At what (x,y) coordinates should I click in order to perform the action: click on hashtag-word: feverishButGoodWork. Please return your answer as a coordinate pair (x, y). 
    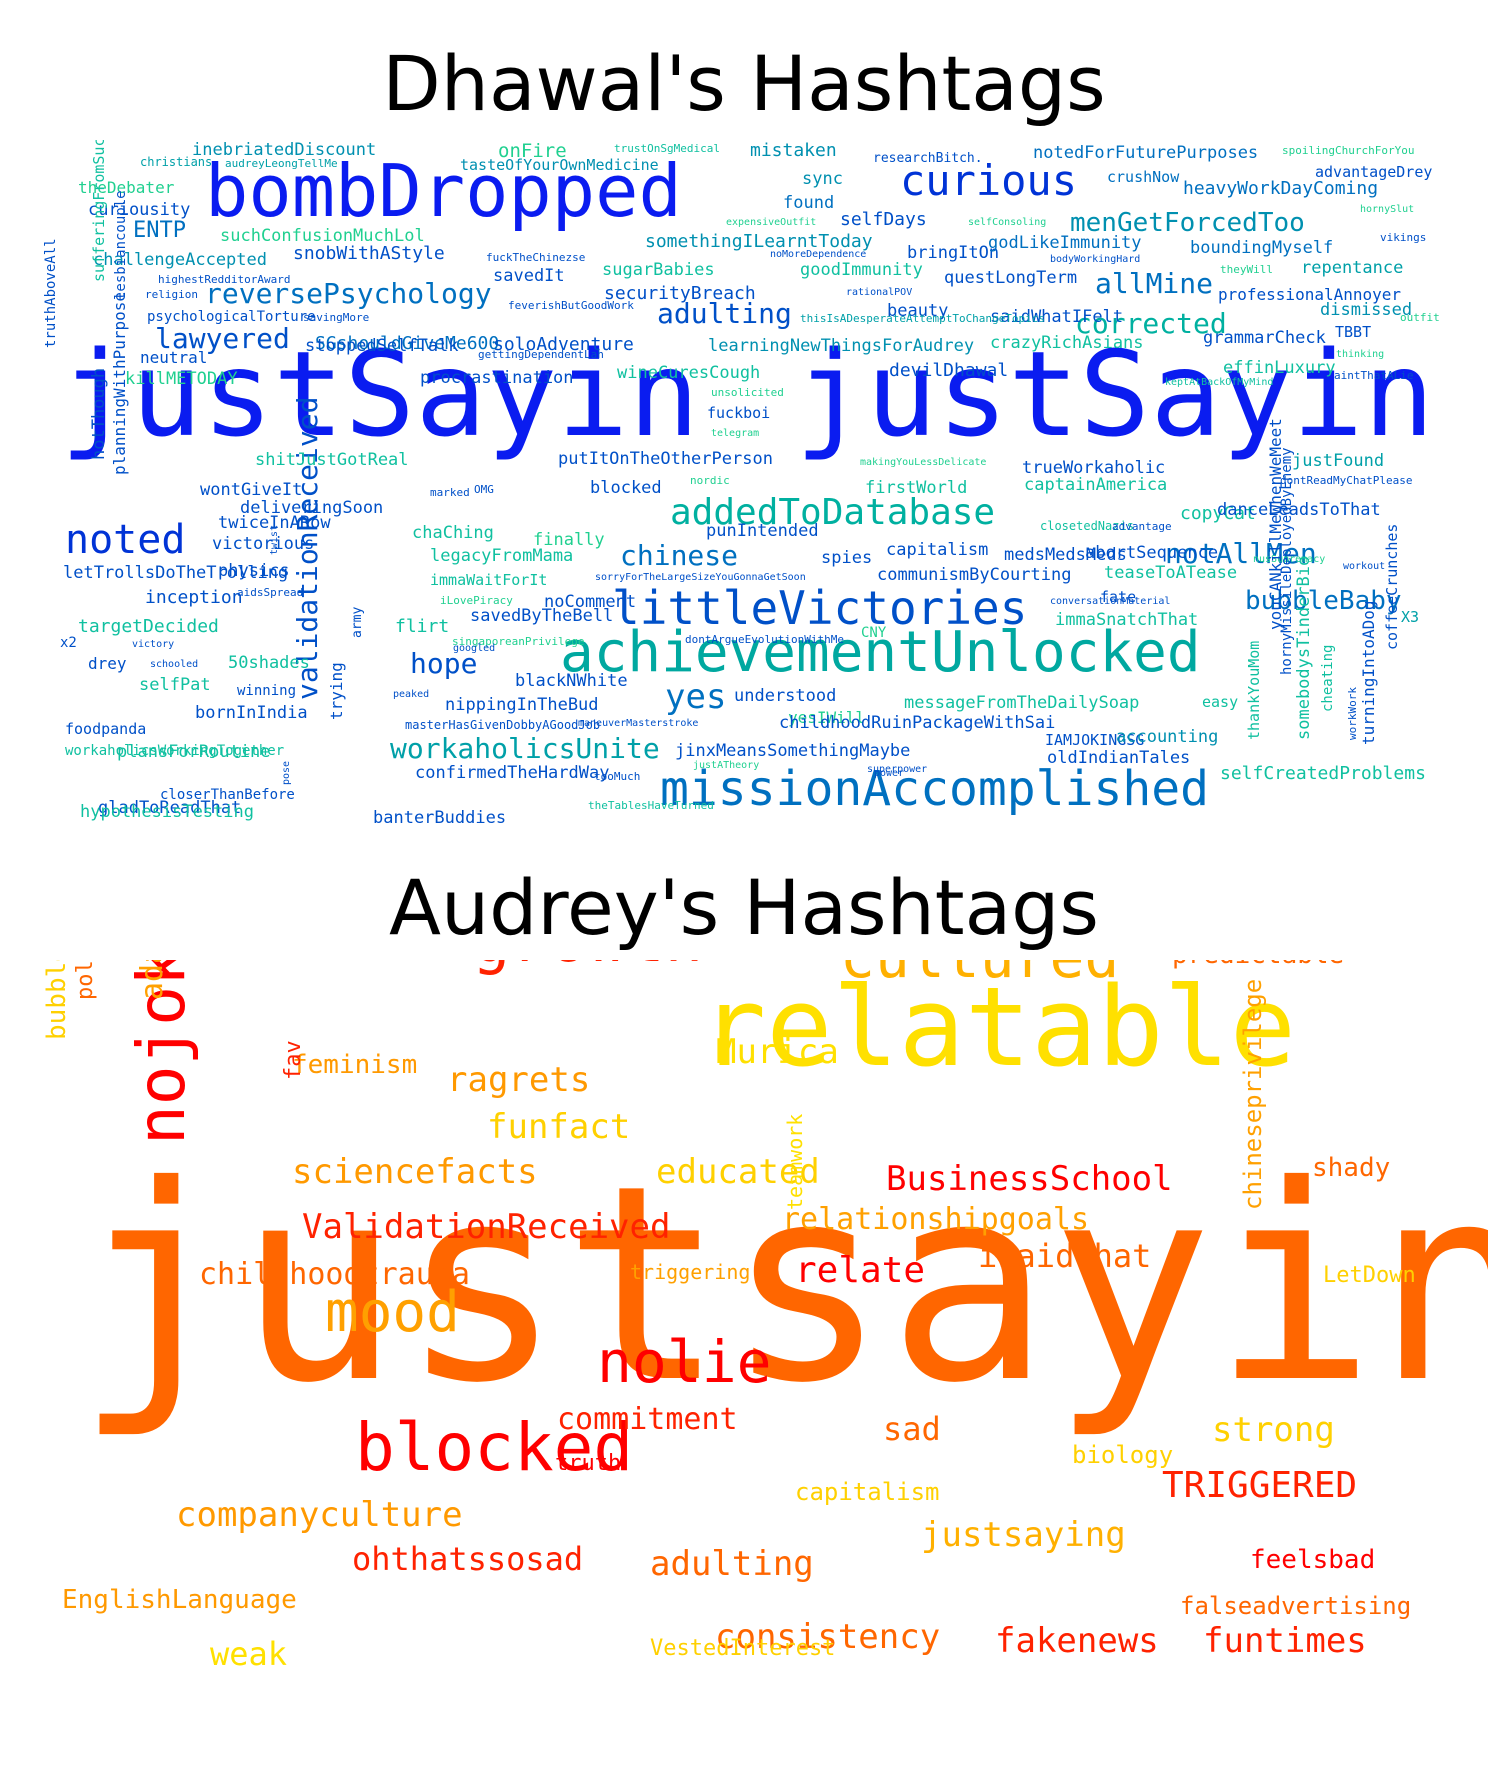
    Looking at the image, I should click on (571, 305).